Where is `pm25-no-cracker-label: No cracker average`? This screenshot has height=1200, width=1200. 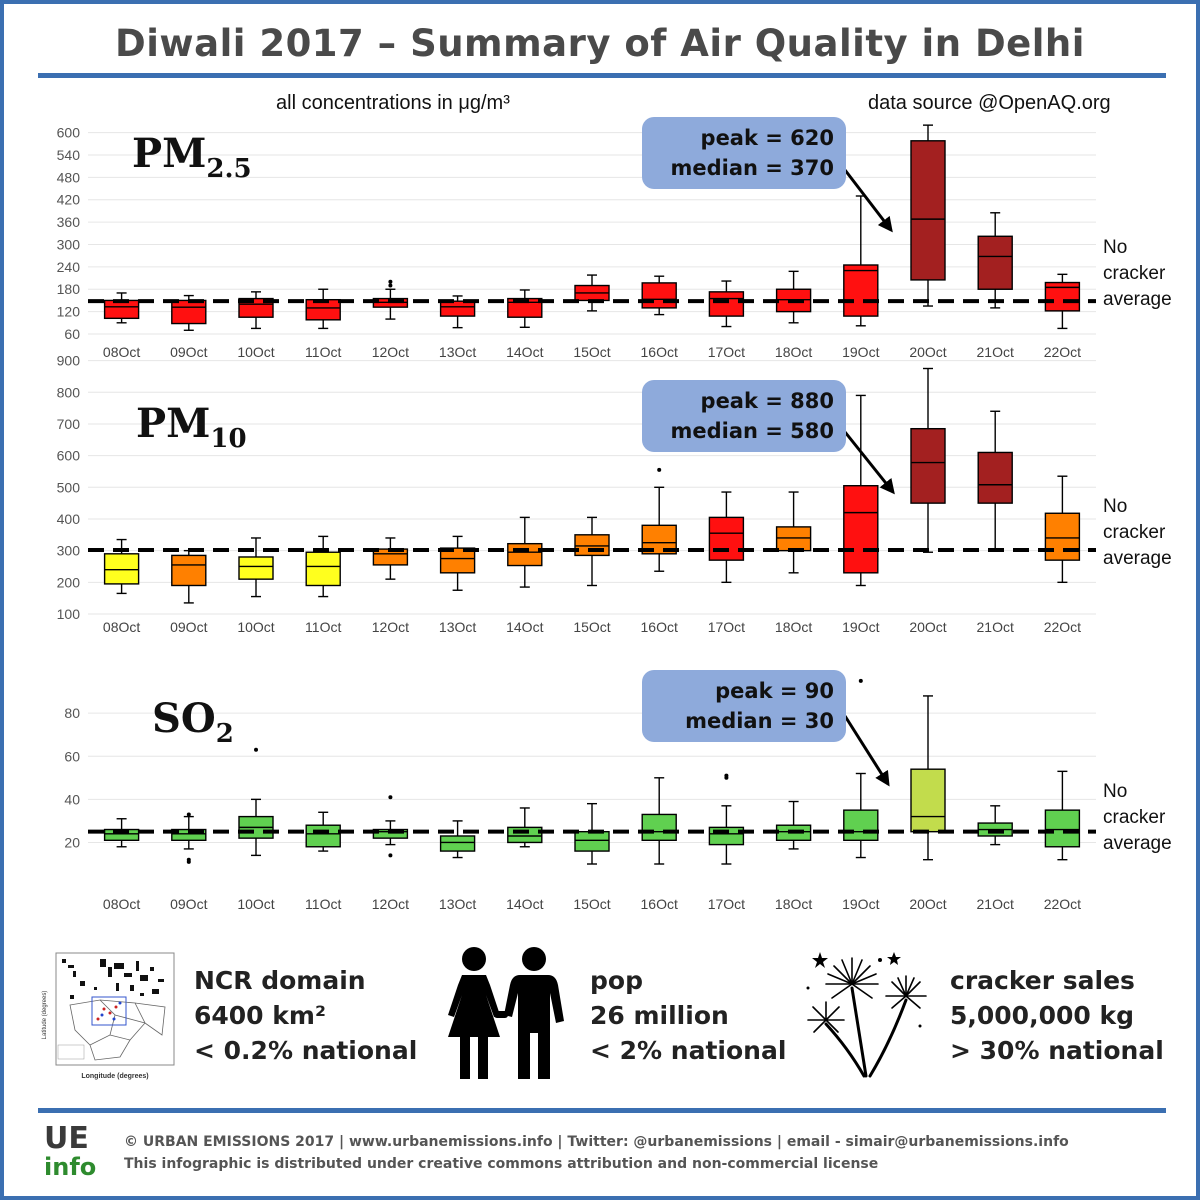
pm25-no-cracker-label: No cracker average is located at coordinates (1137, 273).